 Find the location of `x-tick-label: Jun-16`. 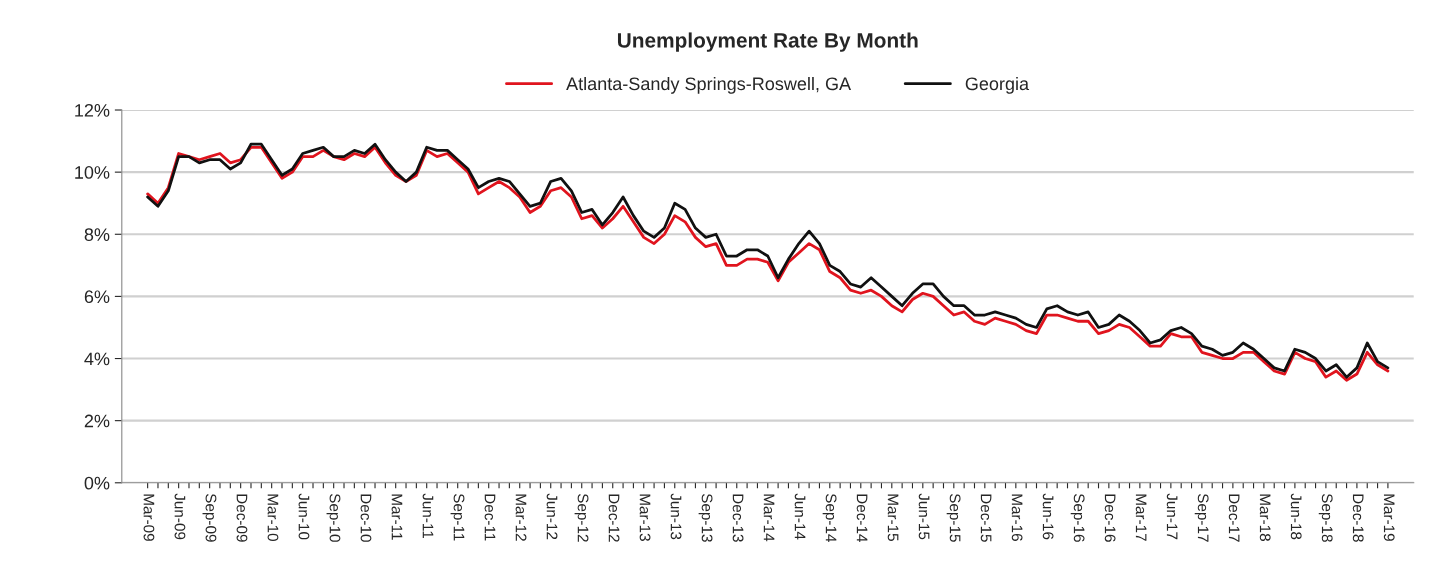

x-tick-label: Jun-16 is located at coordinates (1048, 516).